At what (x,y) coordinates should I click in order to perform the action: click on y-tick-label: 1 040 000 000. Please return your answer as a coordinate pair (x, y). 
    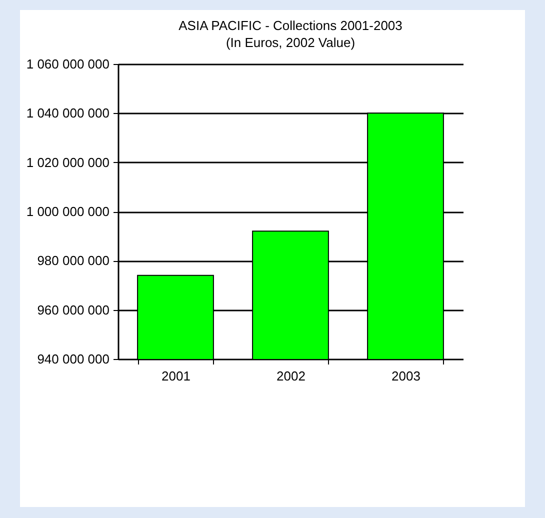
    Looking at the image, I should click on (68, 113).